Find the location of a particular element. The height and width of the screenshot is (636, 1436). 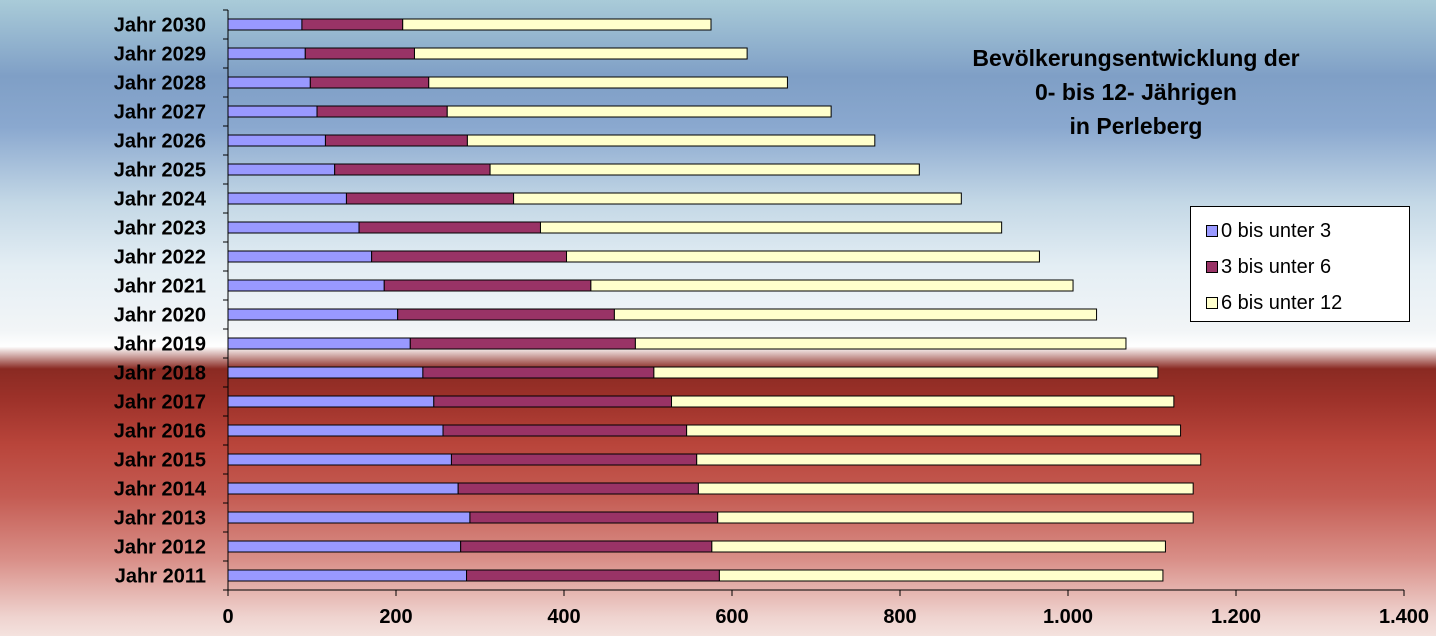

x-tick-label: 800 is located at coordinates (899, 617).